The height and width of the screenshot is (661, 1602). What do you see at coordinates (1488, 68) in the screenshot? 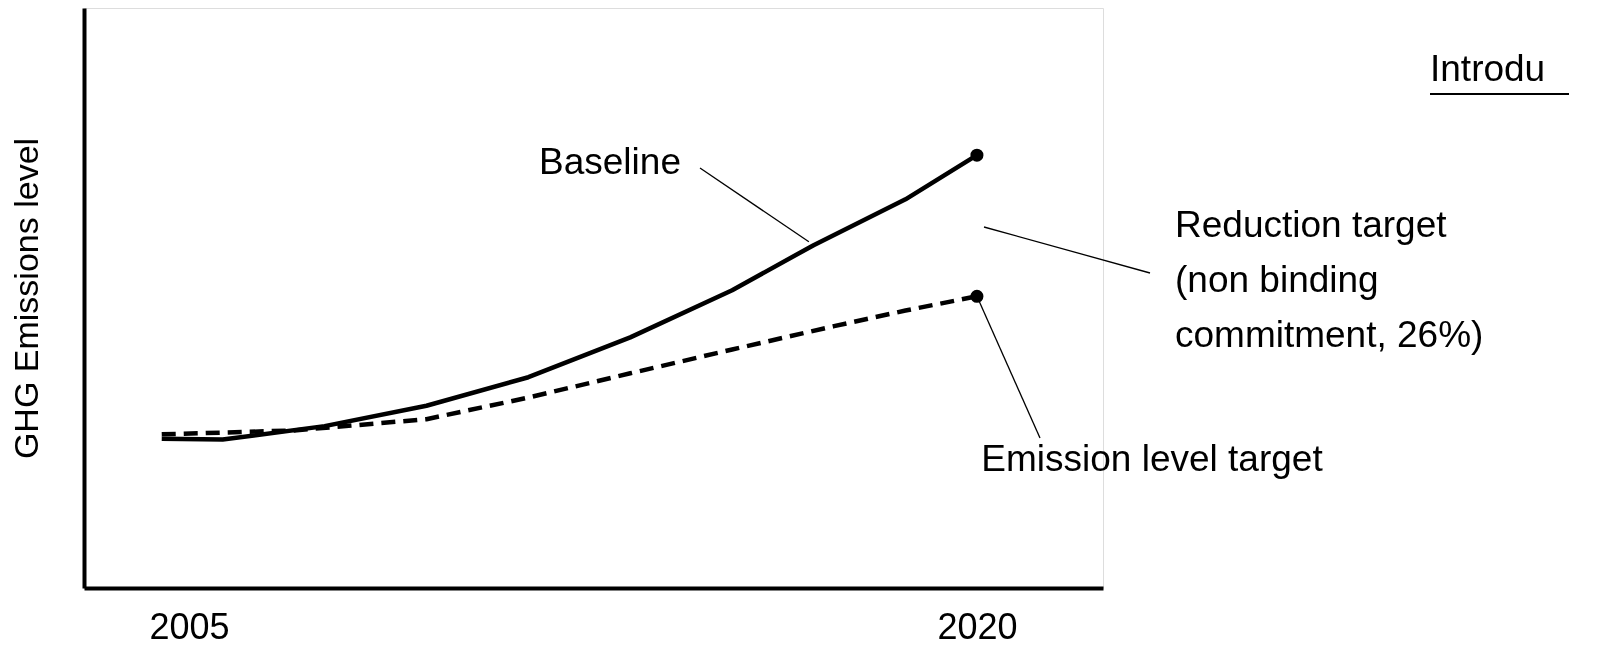
I see `text: Introdu` at bounding box center [1488, 68].